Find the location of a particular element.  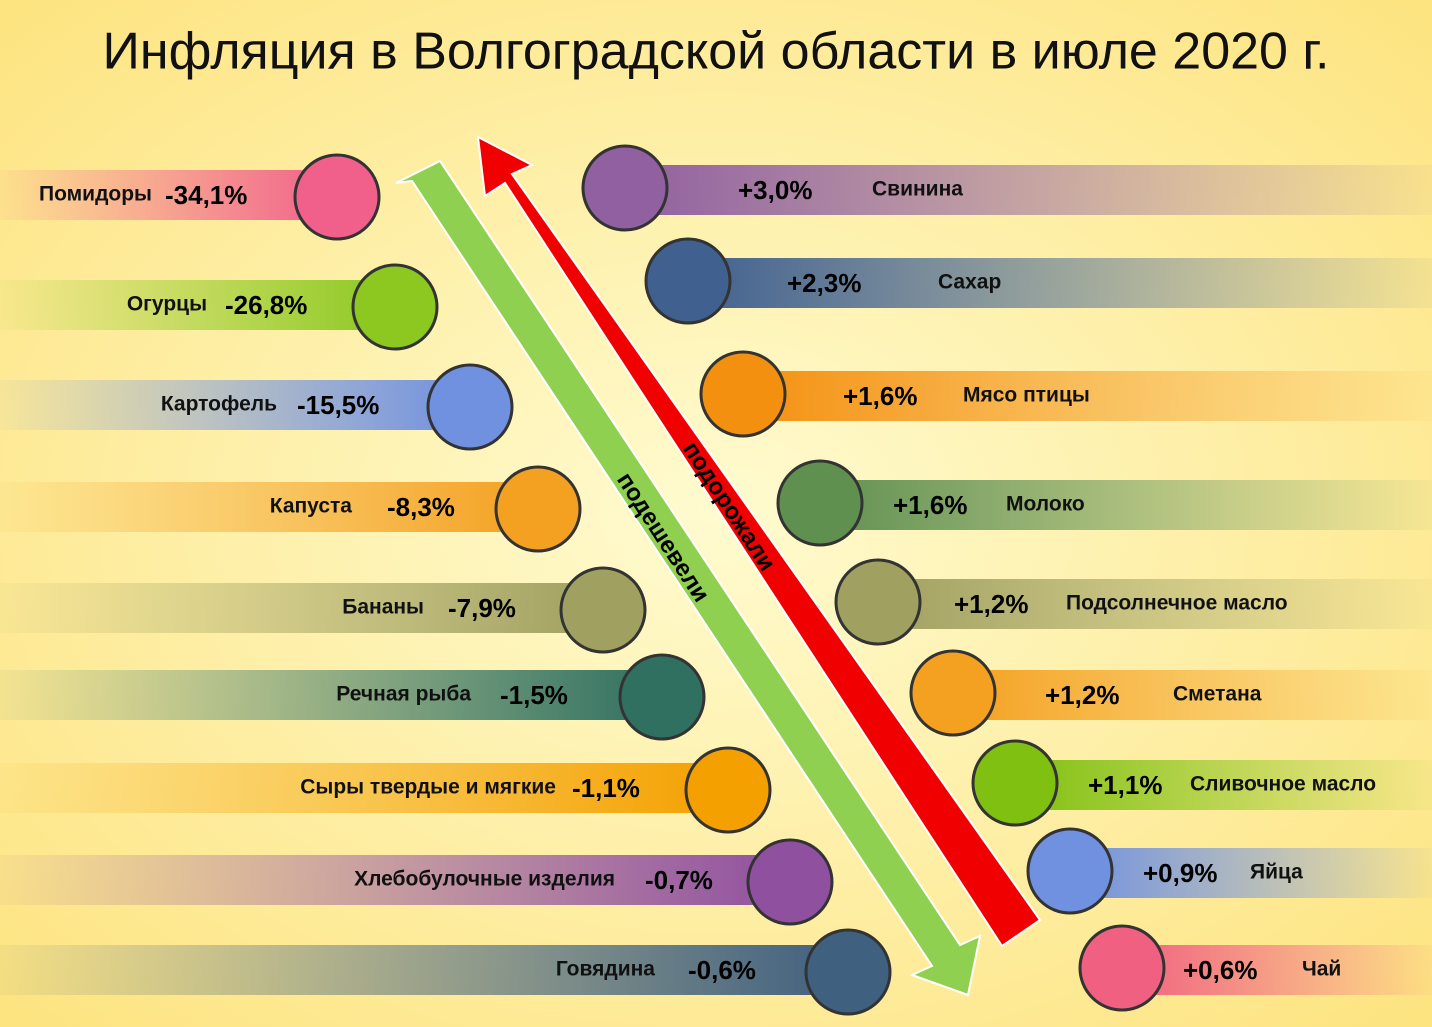

item-name: Сыры твердые и мягкие is located at coordinates (428, 787).